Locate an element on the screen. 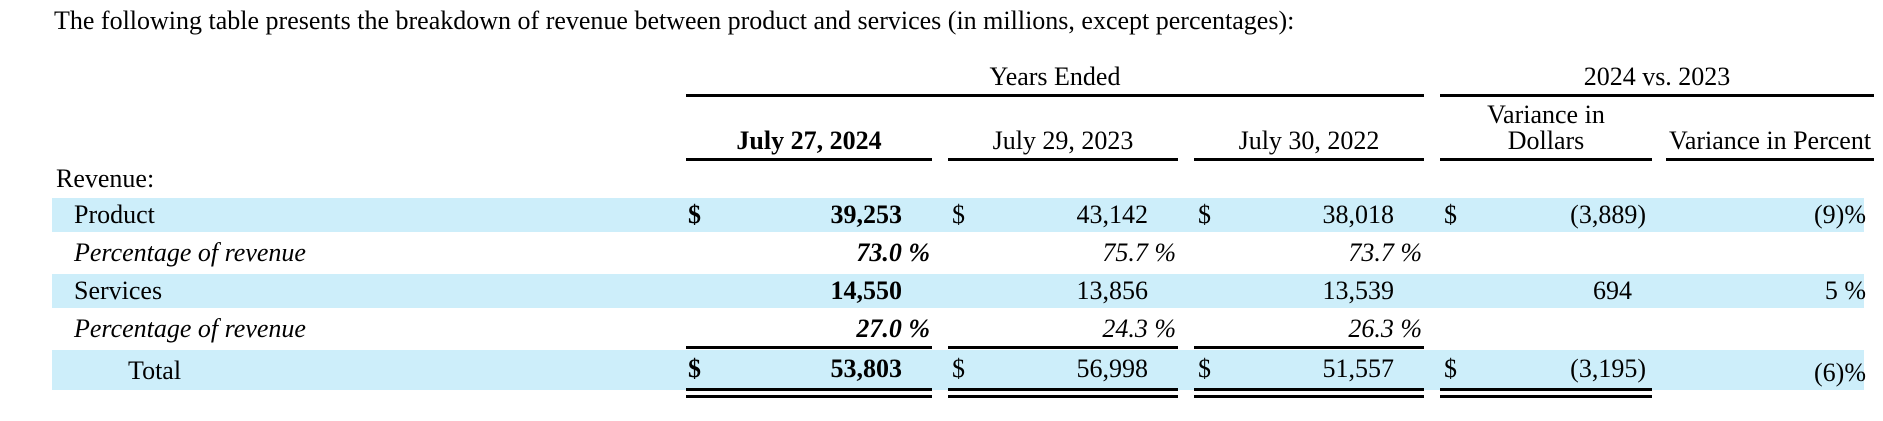  total-2022-currency: $ is located at coordinates (1204, 368).